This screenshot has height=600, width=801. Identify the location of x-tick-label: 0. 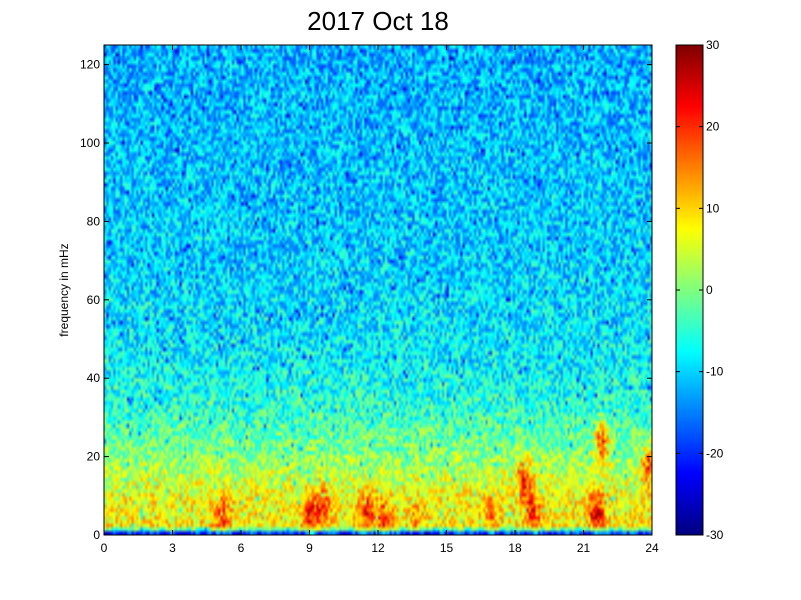
(104, 548).